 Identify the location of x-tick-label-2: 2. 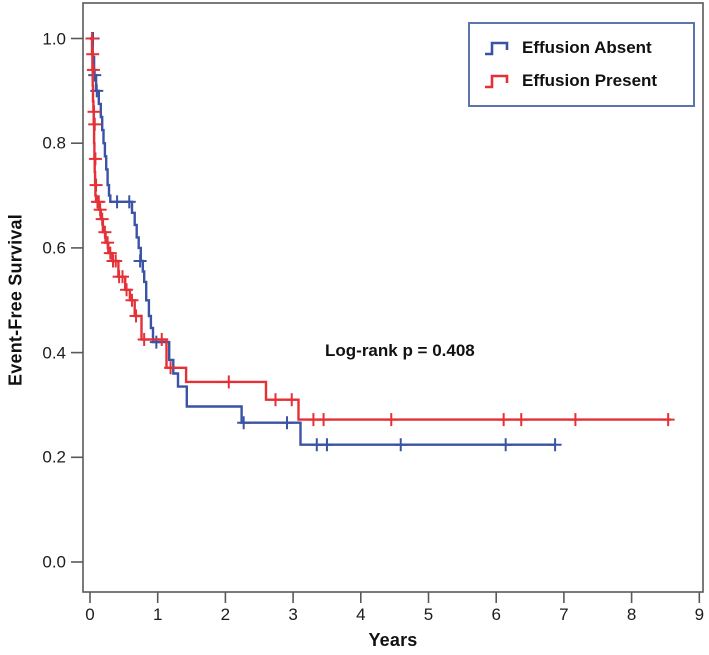
(225, 614).